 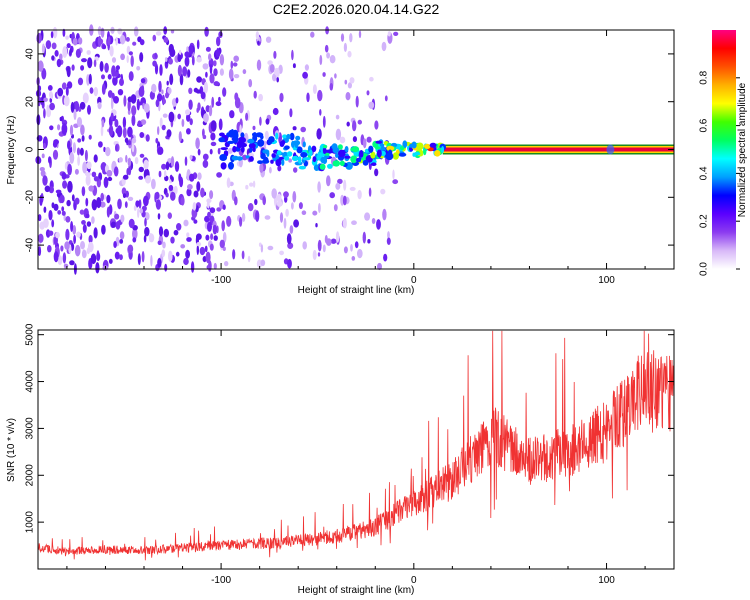 What do you see at coordinates (704, 221) in the screenshot?
I see `colorbar-tick-label: 0.2` at bounding box center [704, 221].